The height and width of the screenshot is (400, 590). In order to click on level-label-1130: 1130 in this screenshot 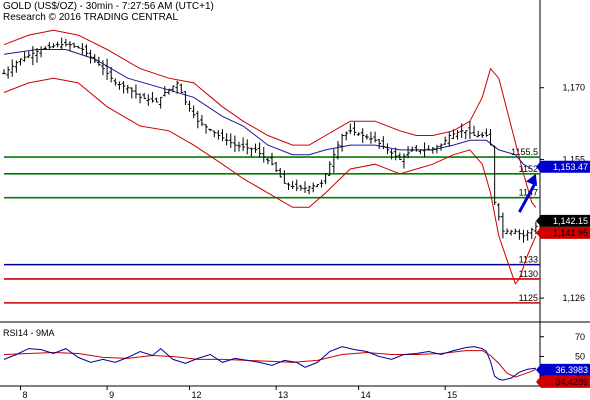, I will do `click(528, 274)`.